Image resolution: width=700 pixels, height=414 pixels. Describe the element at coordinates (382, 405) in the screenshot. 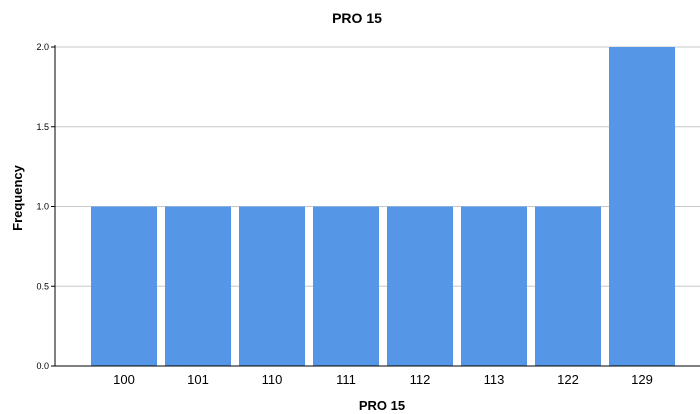

I see `x-axis-title: PRO 15` at that location.